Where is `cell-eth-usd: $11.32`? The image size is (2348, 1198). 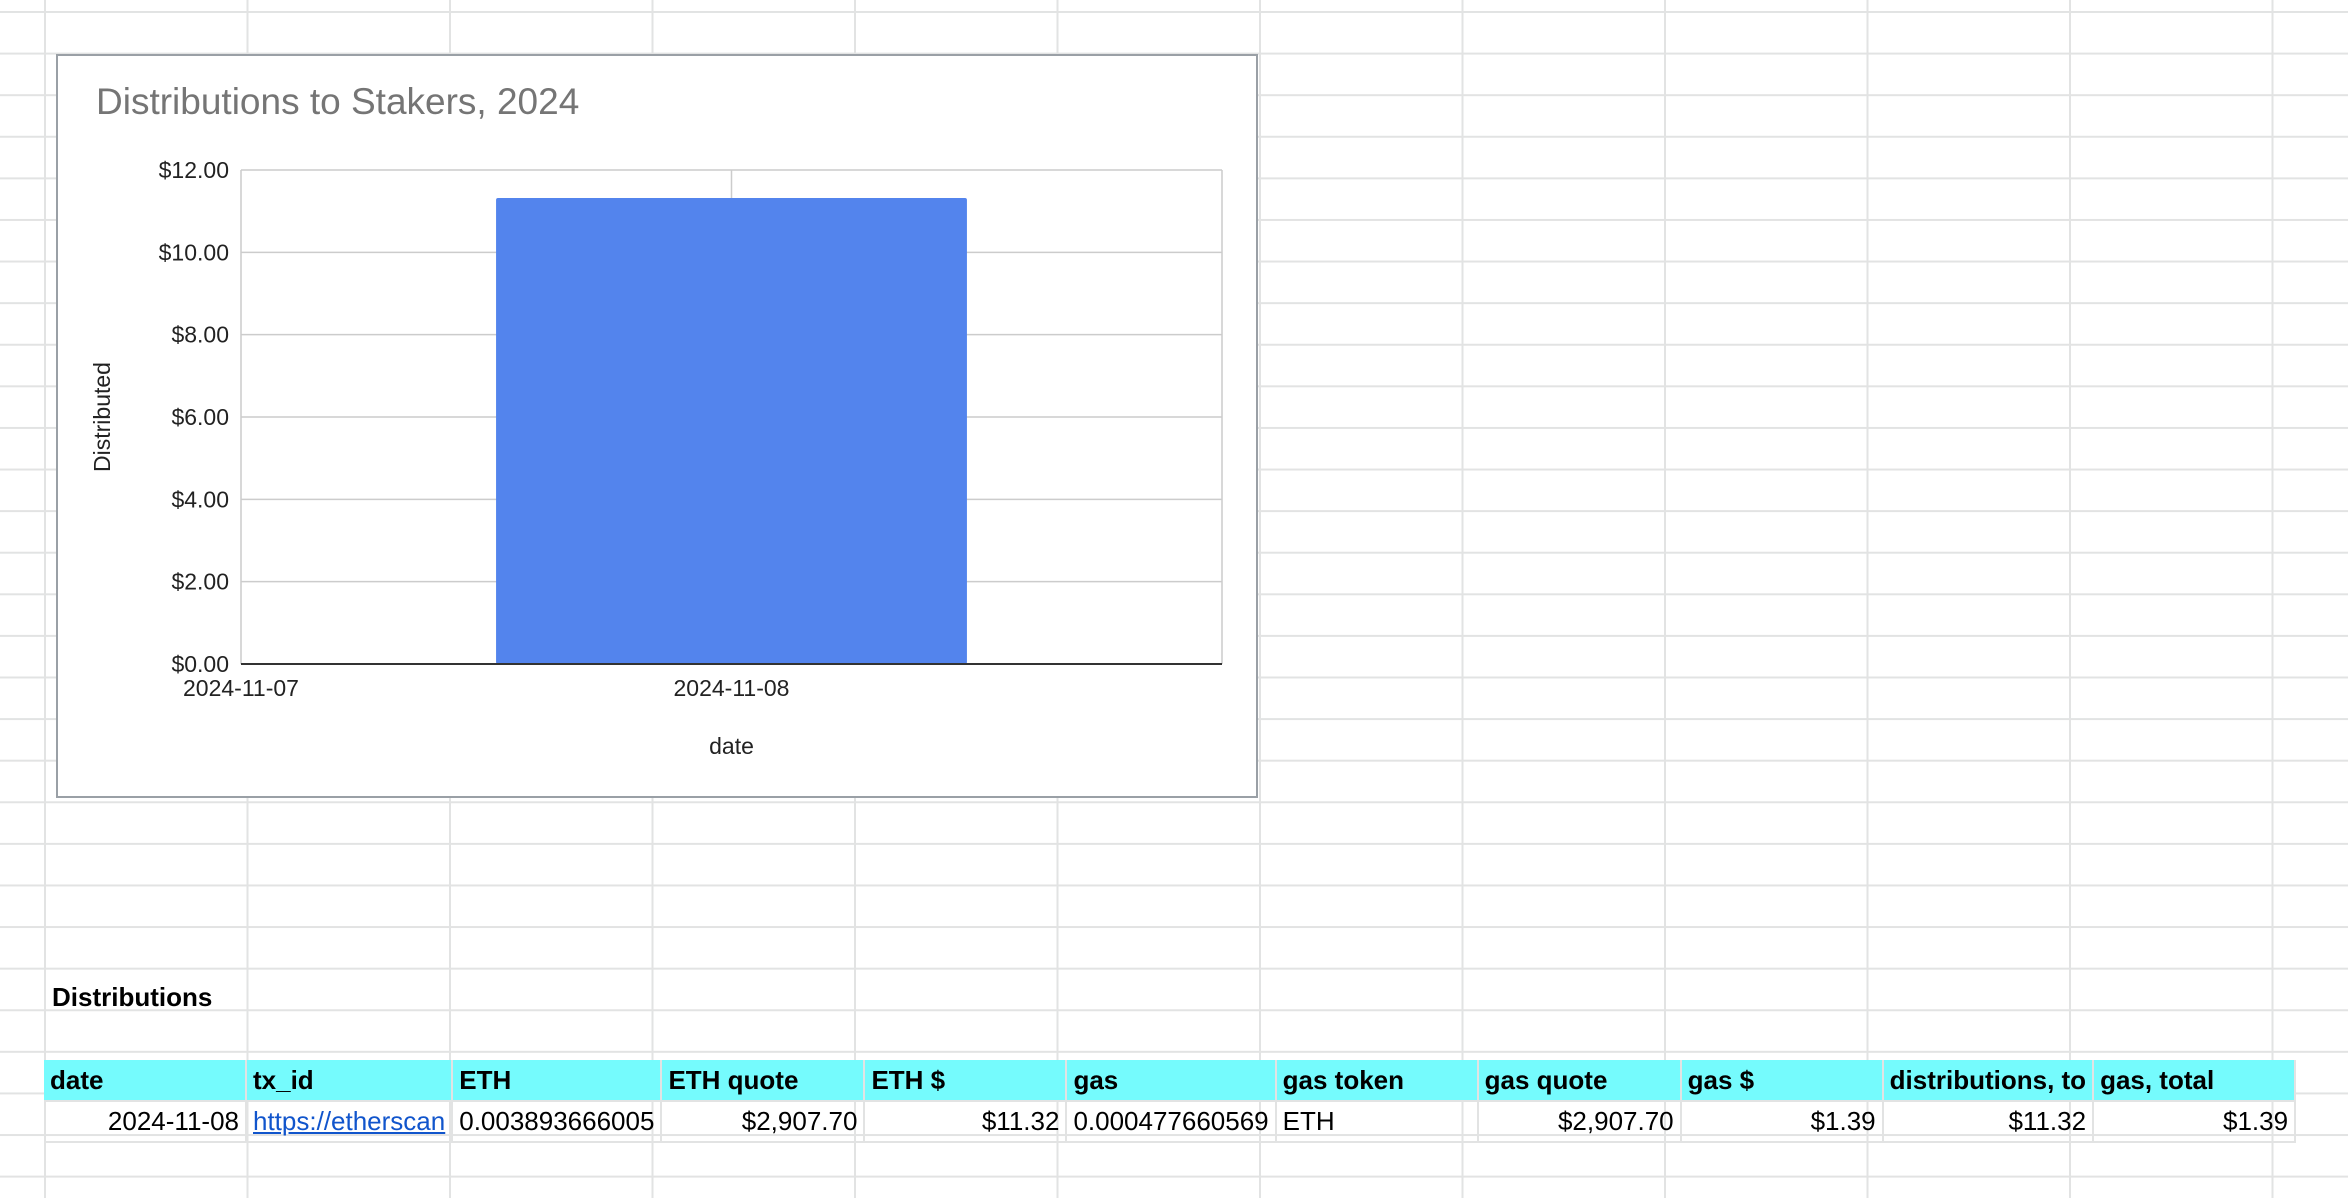
cell-eth-usd: $11.32 is located at coordinates (965, 1121).